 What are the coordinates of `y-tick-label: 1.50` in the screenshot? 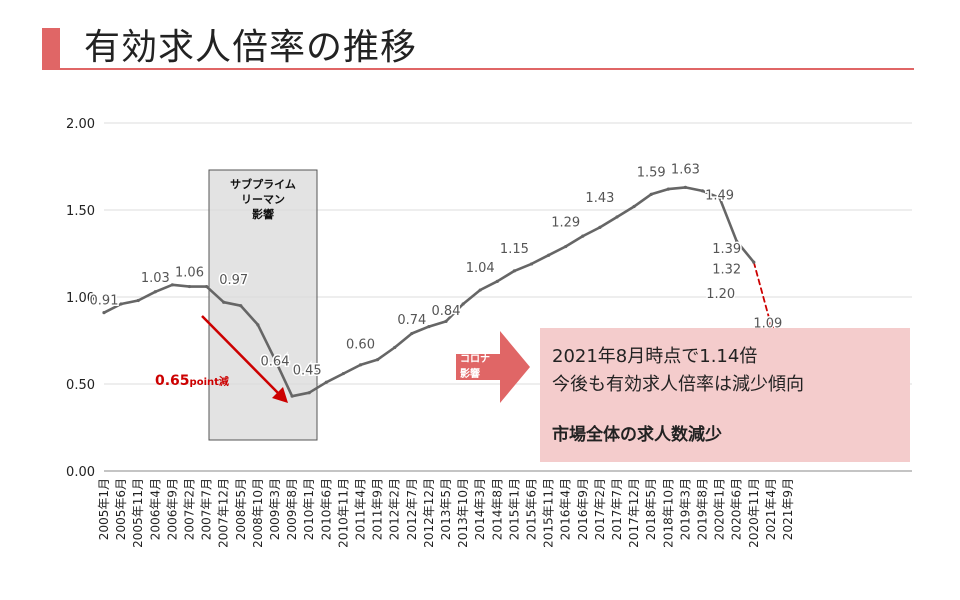 It's located at (80, 211).